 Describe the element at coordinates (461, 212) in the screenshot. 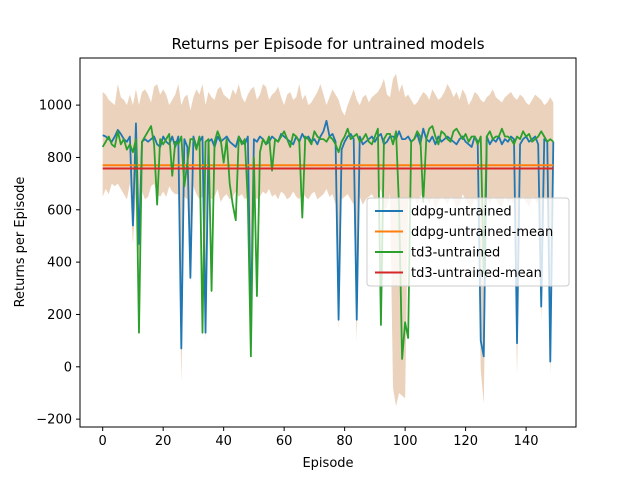

I see `legend-label: ddpg-untrained` at that location.